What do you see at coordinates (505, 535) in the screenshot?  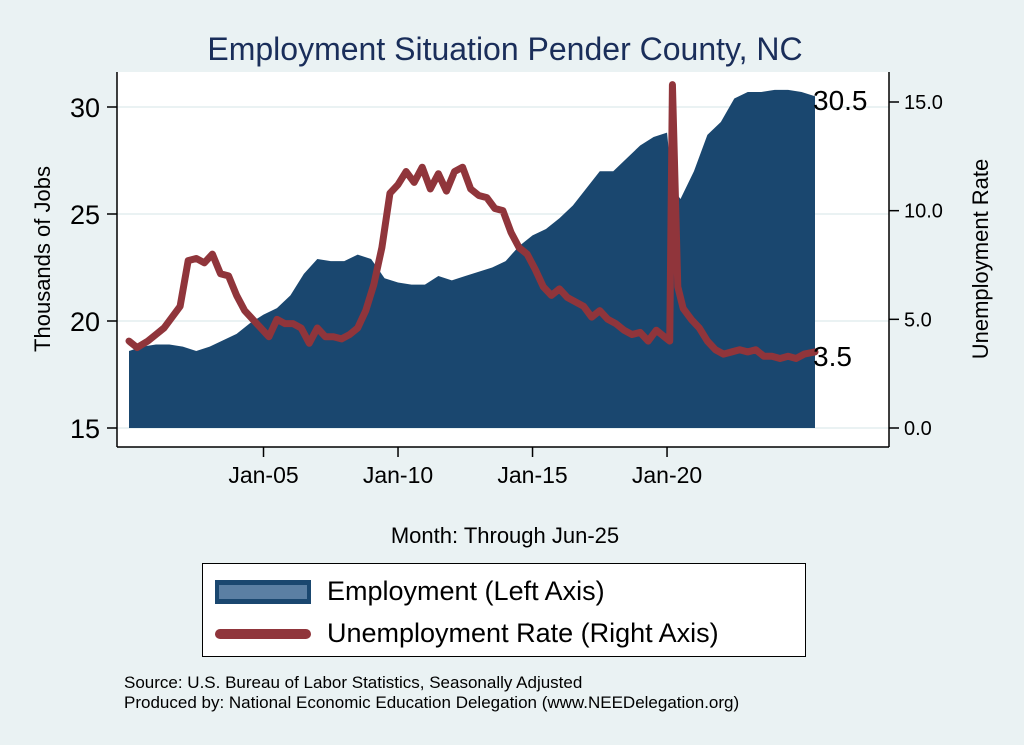 I see `x-axis-label: Month: Through Jun-25` at bounding box center [505, 535].